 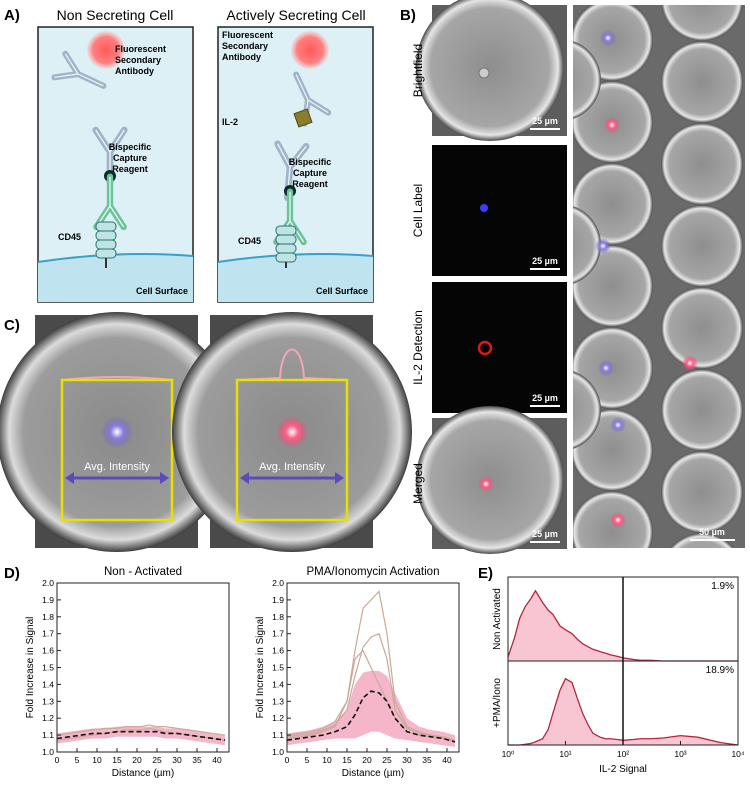 What do you see at coordinates (48, 600) in the screenshot?
I see `y-tick-label: 1.9` at bounding box center [48, 600].